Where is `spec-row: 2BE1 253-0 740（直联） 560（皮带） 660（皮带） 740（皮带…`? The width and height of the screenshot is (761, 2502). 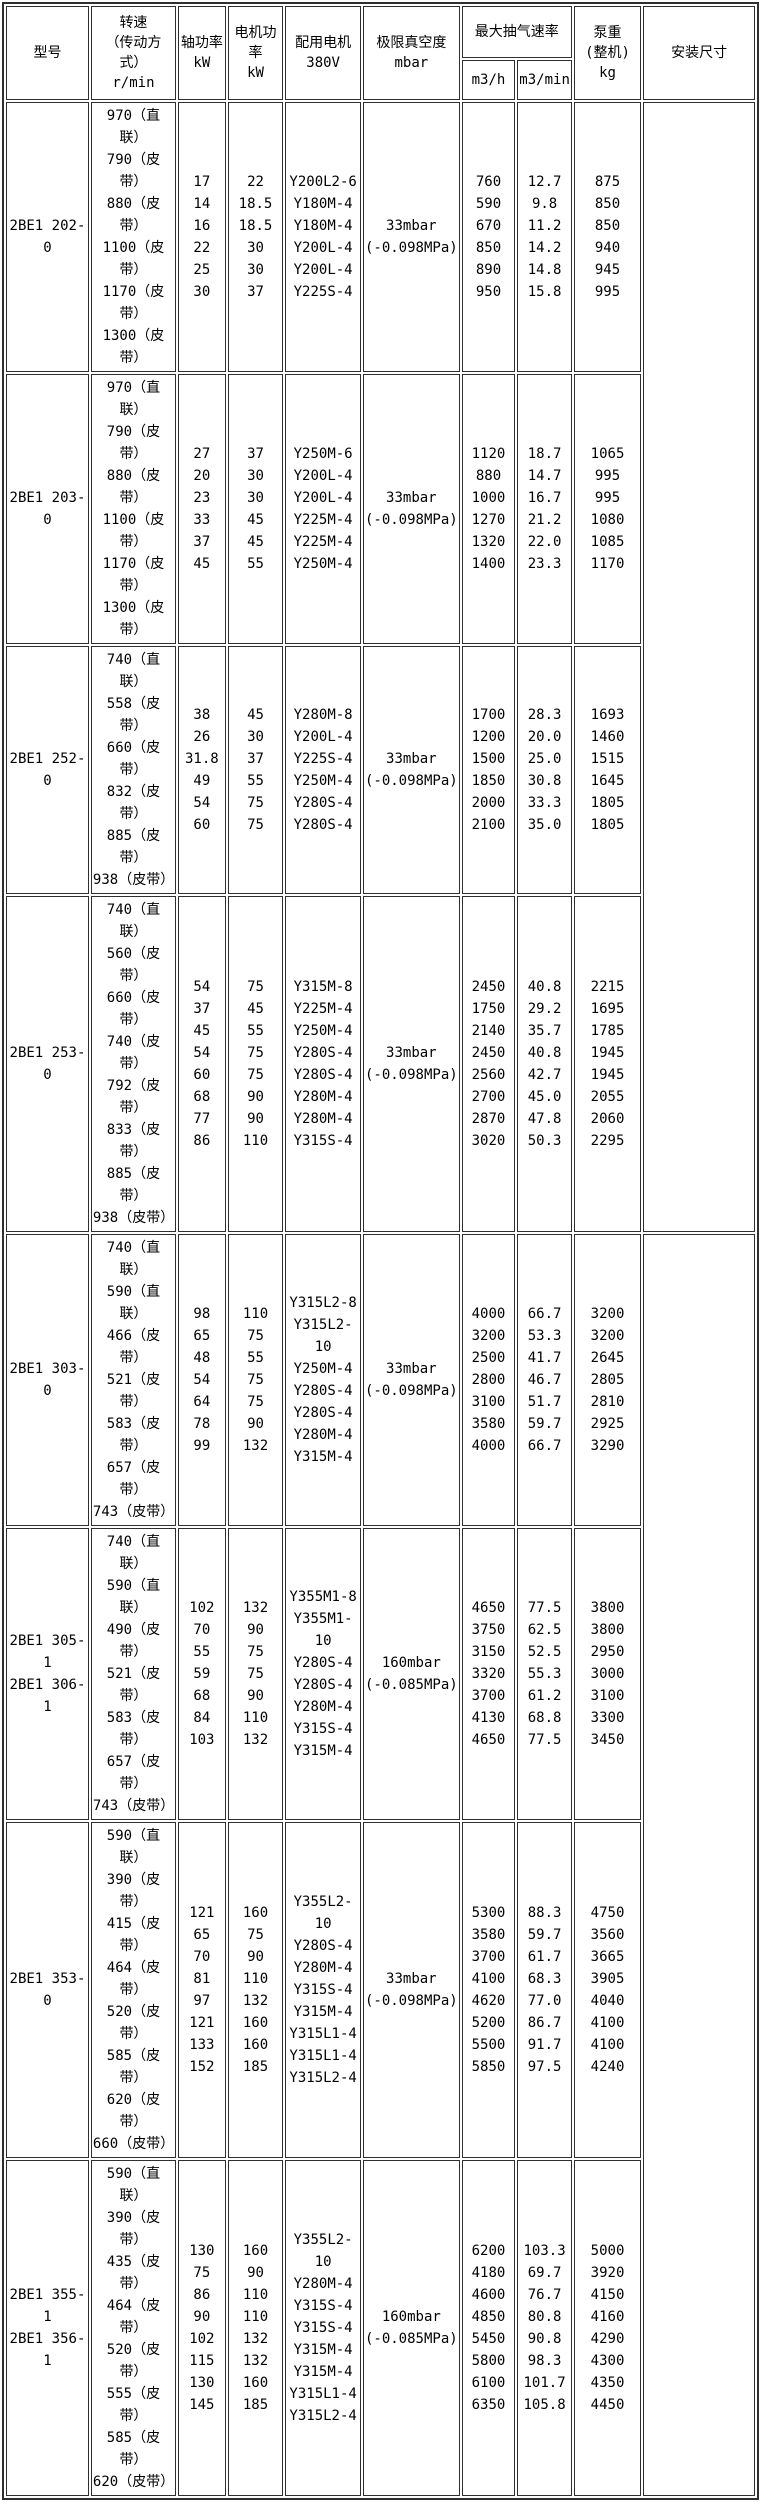
spec-row: 2BE1 253-0 740（直联） 560（皮带） 660（皮带） 740（皮带… is located at coordinates (380, 1064).